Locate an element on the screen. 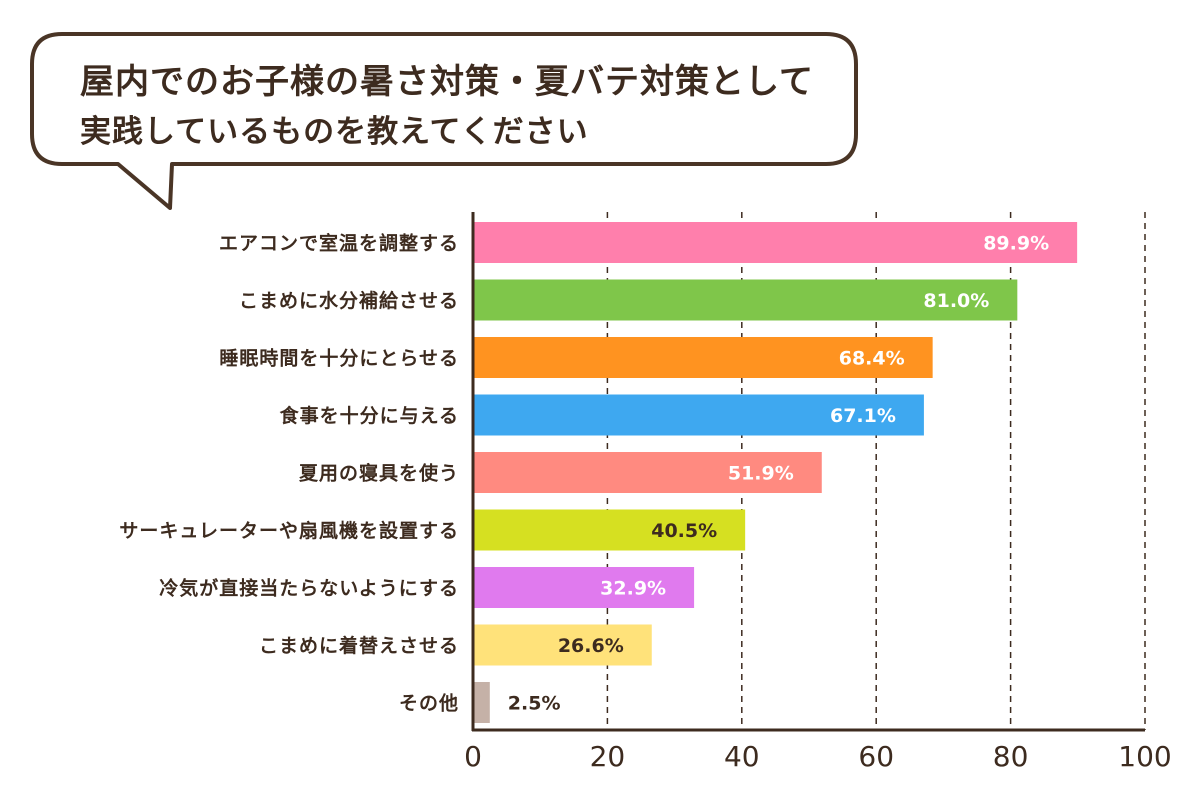  category-label-2: 睡眠時間を十分にとらせる is located at coordinates (339, 358).